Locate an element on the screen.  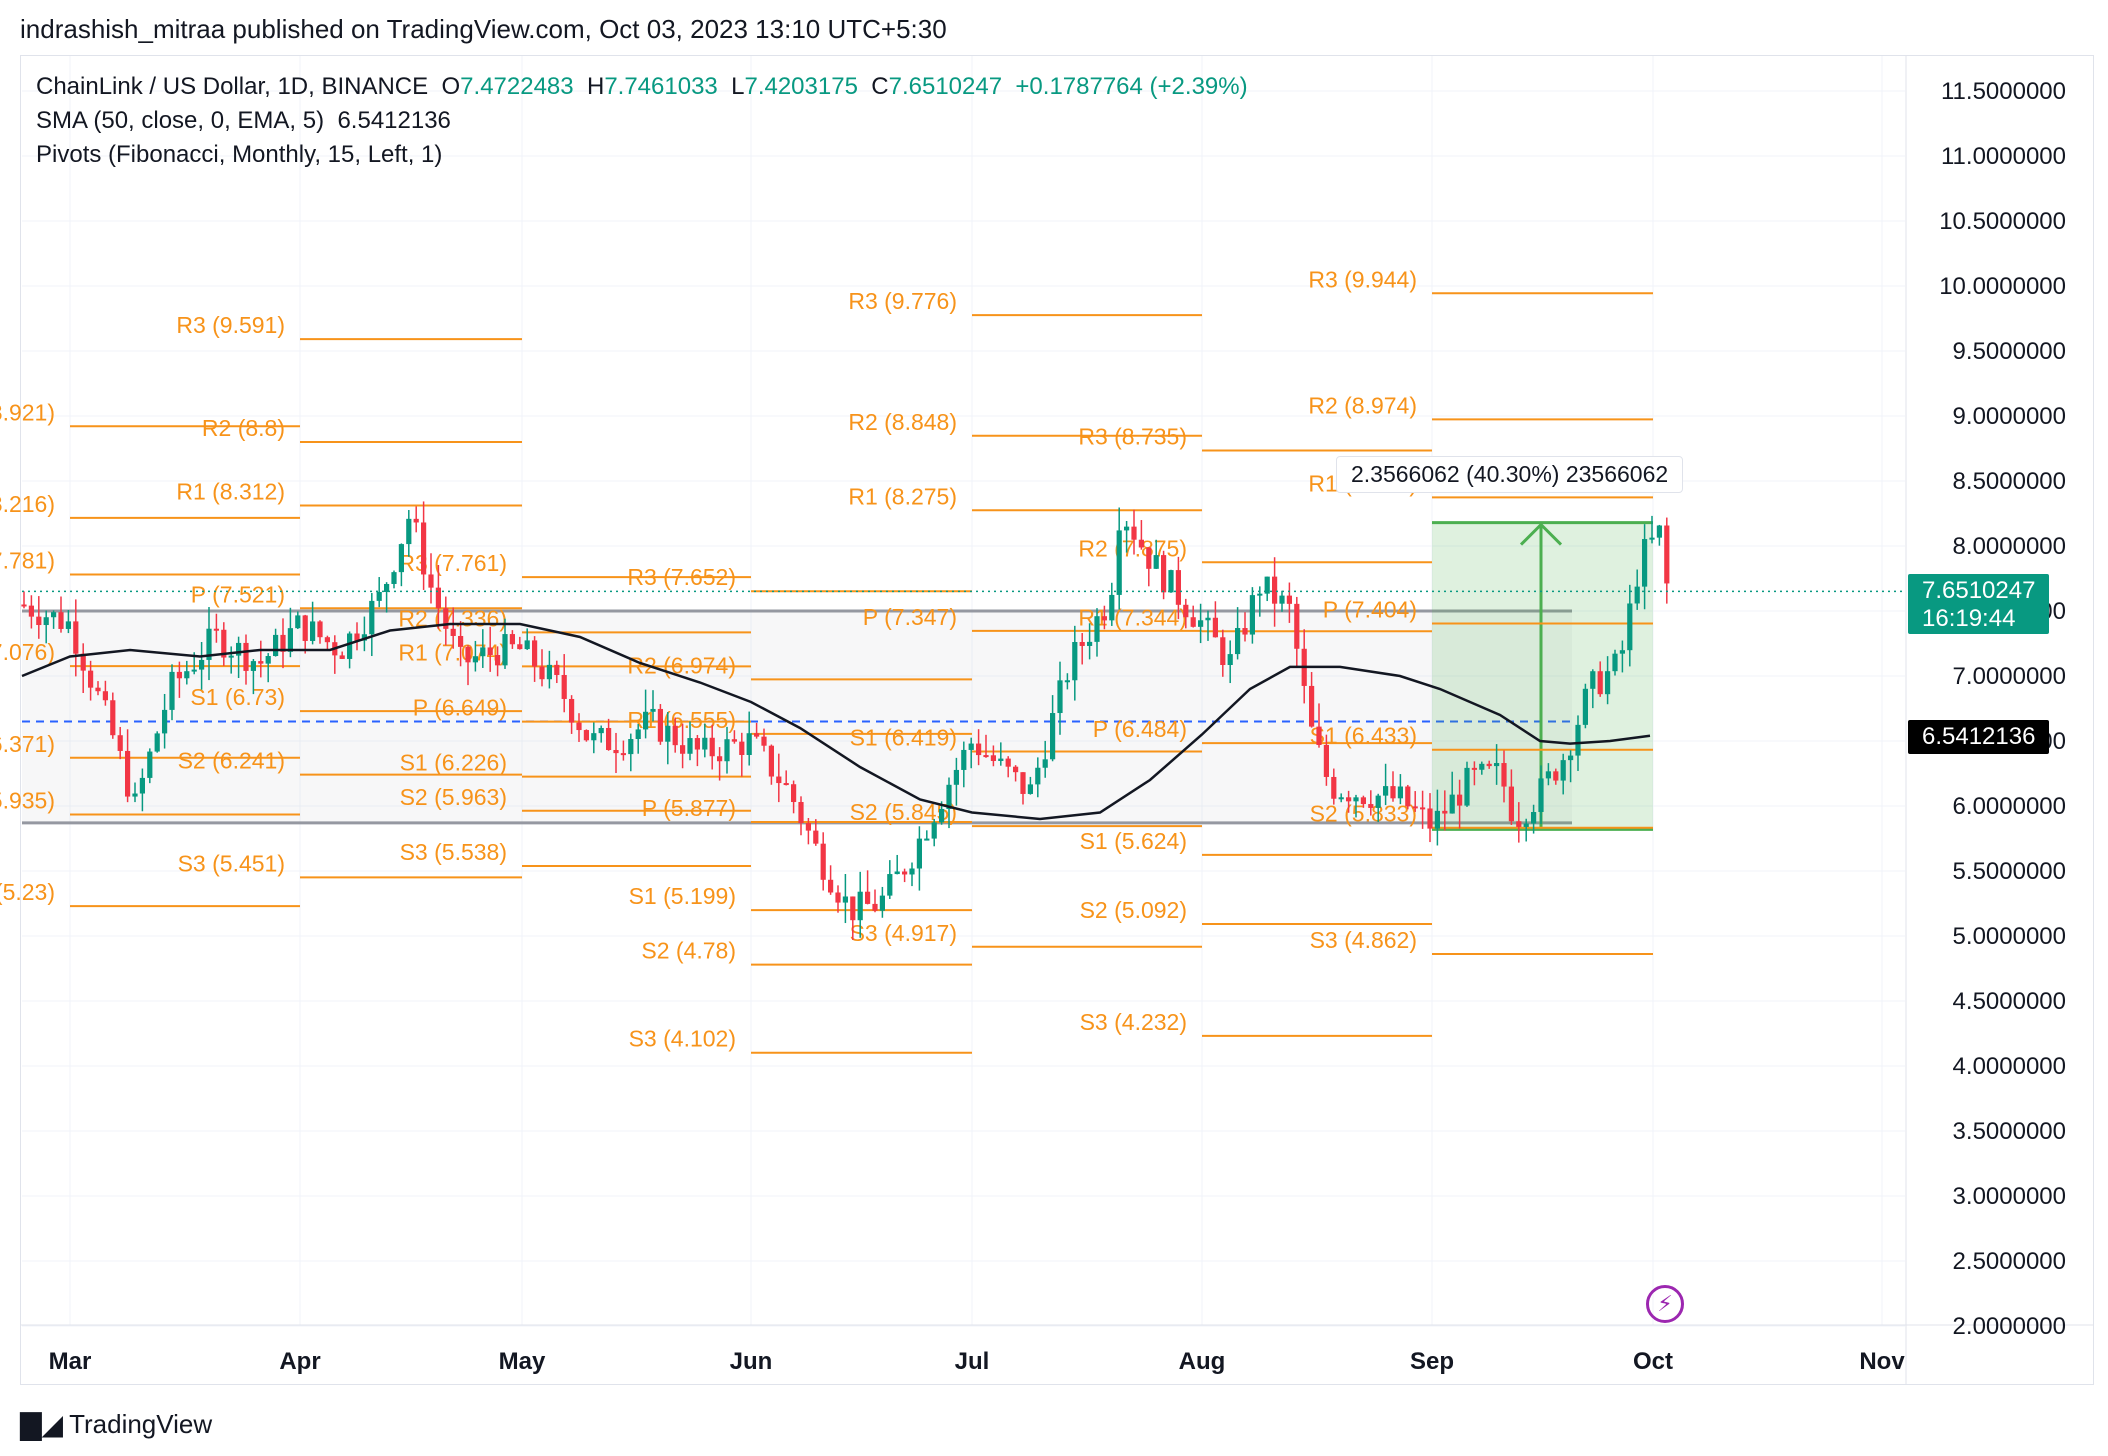
pivot-label-p: P (7.347) is located at coordinates (910, 617).